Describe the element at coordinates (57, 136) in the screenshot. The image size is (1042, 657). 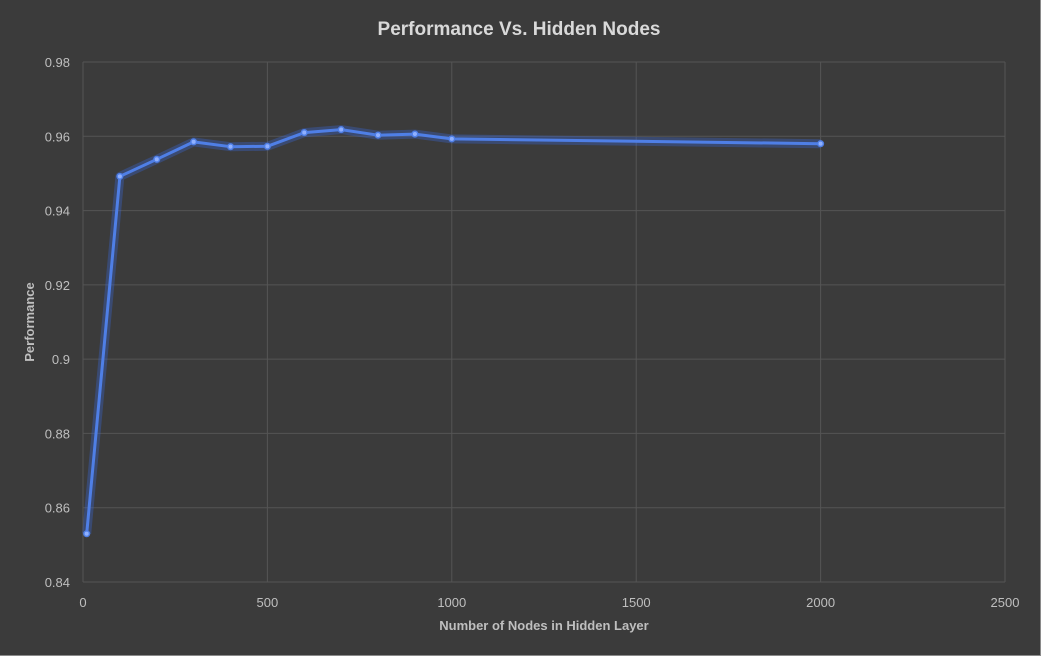
I see `y-tick-label: 0.96` at that location.